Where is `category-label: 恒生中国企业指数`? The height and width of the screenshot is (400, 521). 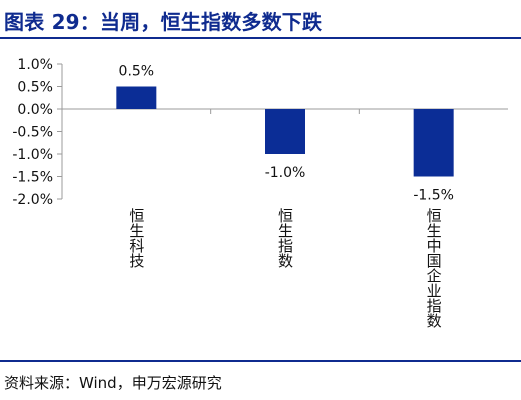
category-label: 恒生中国企业指数 is located at coordinates (434, 268).